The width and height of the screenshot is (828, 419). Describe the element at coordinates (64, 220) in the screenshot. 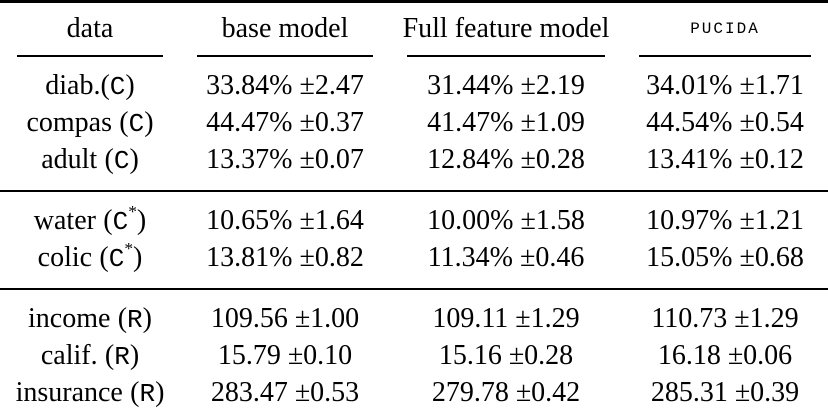

I see `dataset-name: water` at that location.